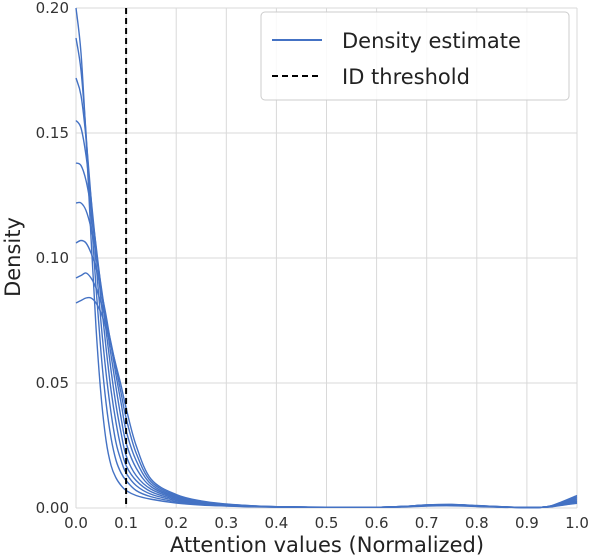 The width and height of the screenshot is (592, 558). What do you see at coordinates (527, 523) in the screenshot?
I see `x-tick-label: 0.9` at bounding box center [527, 523].